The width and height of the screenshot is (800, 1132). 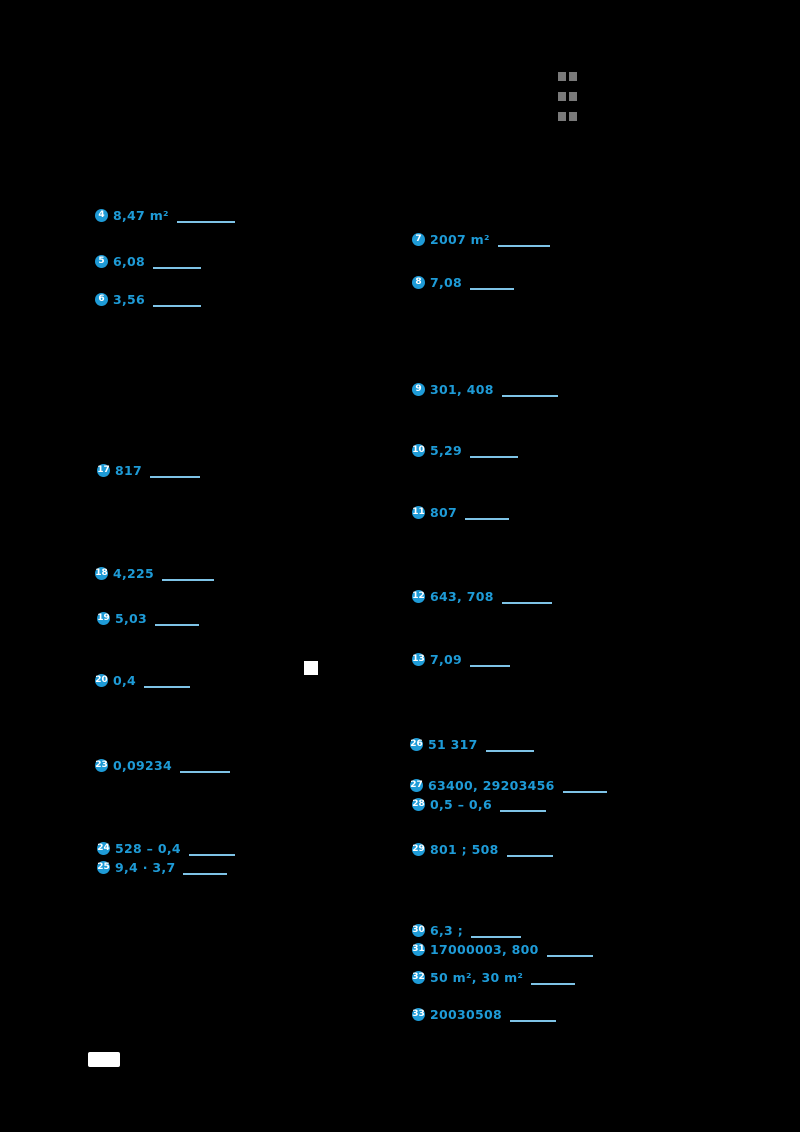 What do you see at coordinates (418, 849) in the screenshot?
I see `item-number: 29` at bounding box center [418, 849].